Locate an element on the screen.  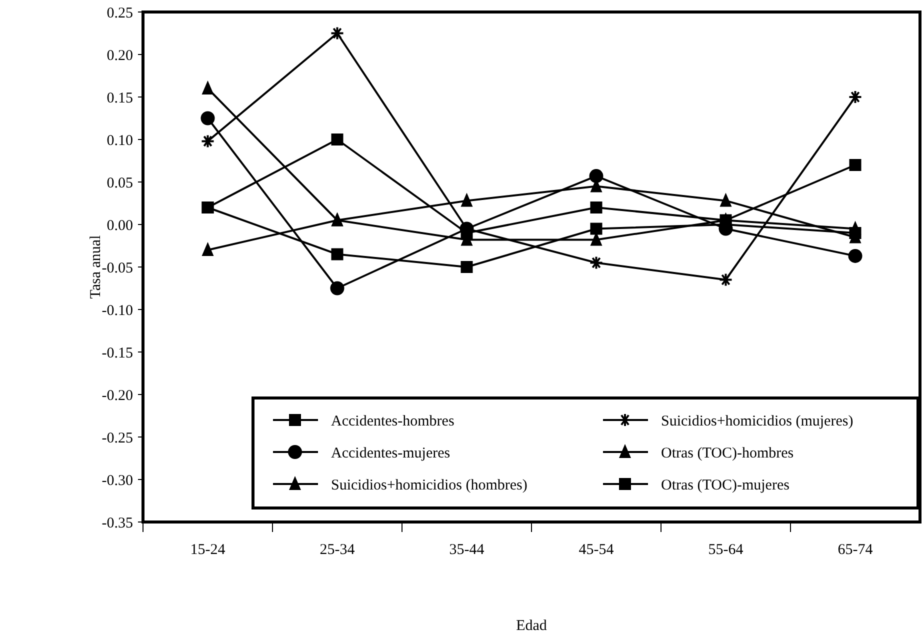
legend-label: Otras (TOC)-hombres is located at coordinates (727, 453).